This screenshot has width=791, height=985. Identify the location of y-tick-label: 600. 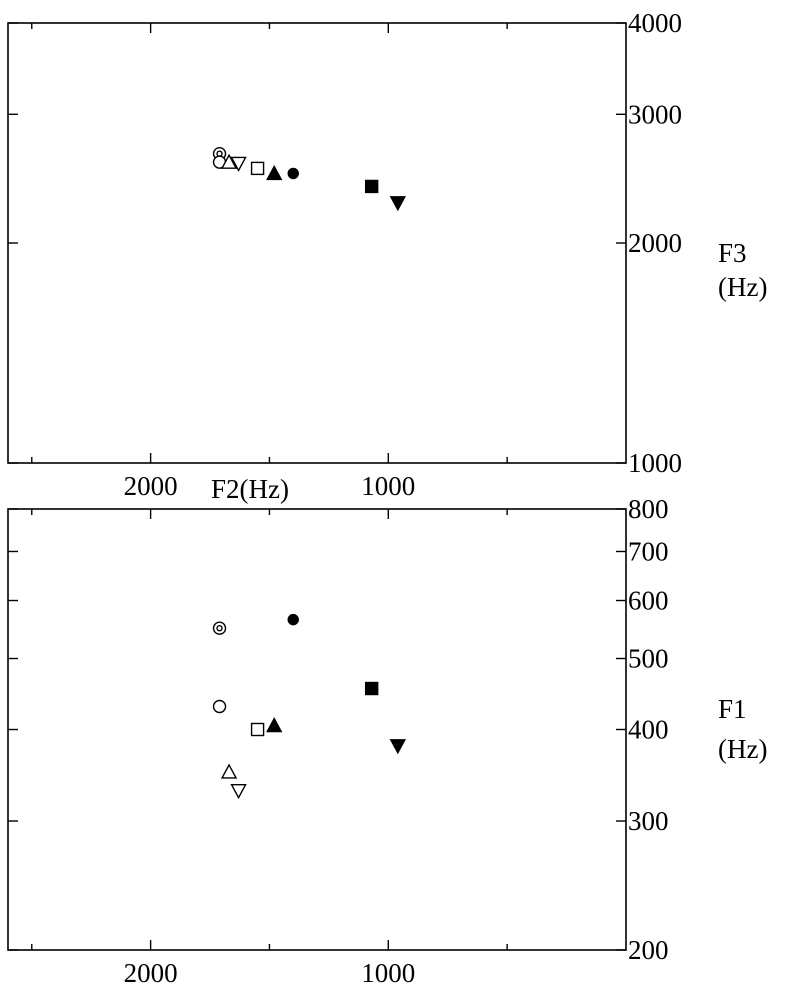
(648, 601).